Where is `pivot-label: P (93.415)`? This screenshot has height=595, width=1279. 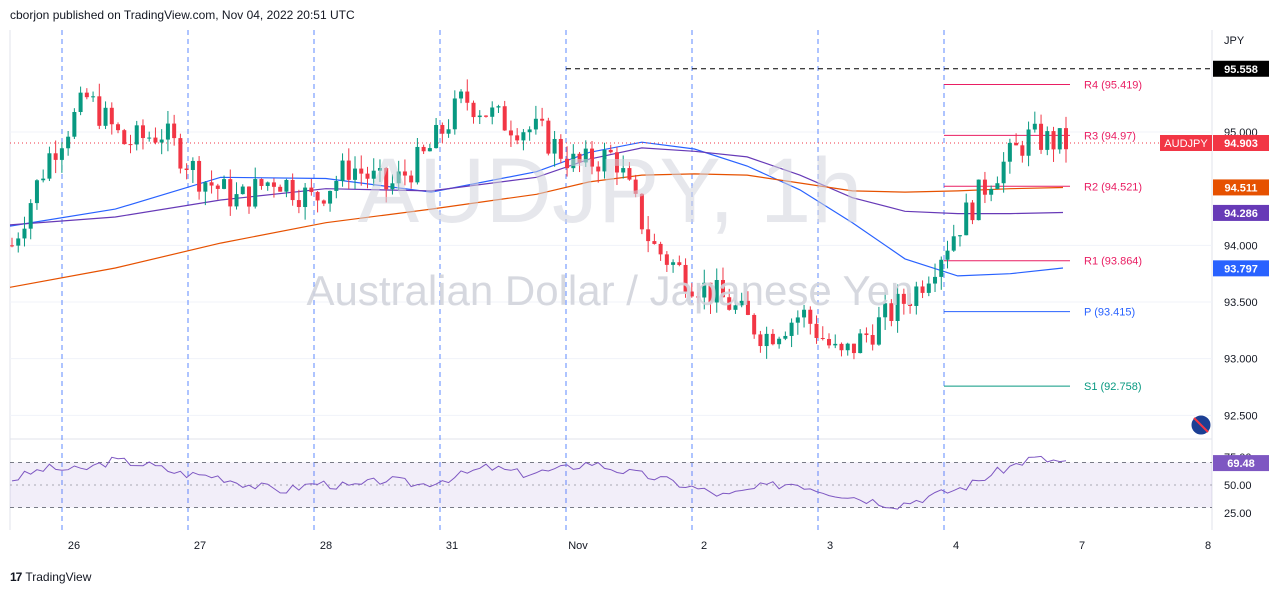 pivot-label: P (93.415) is located at coordinates (1109, 313).